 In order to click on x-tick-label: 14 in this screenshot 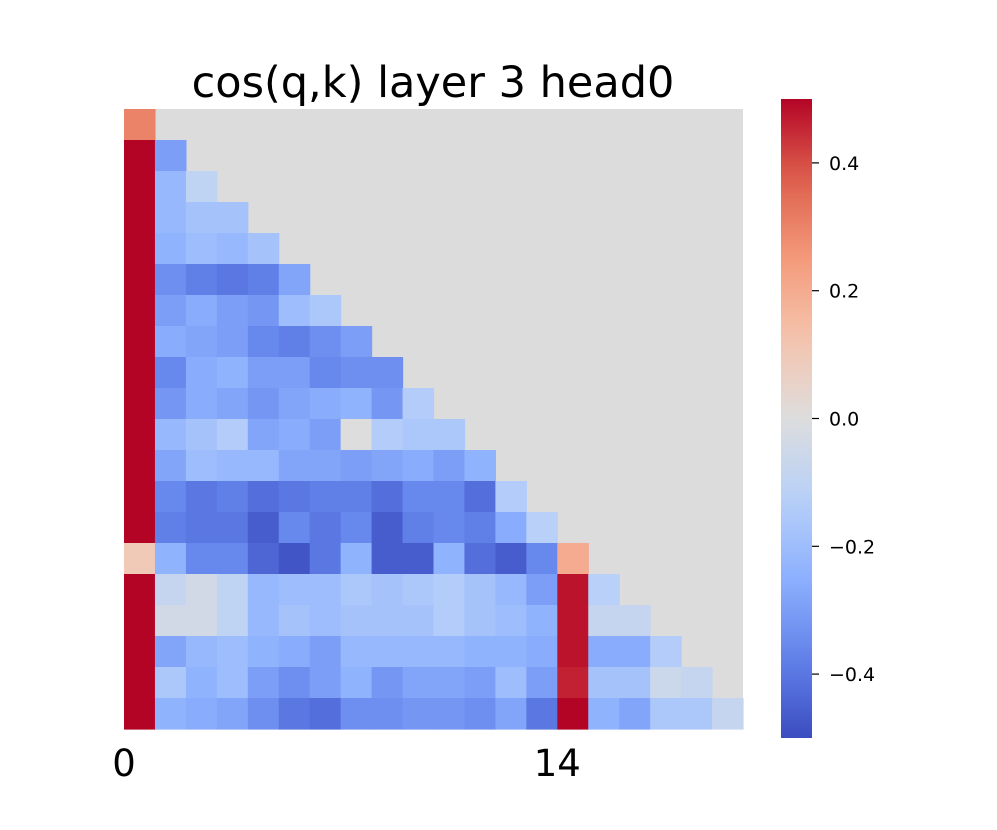, I will do `click(557, 763)`.